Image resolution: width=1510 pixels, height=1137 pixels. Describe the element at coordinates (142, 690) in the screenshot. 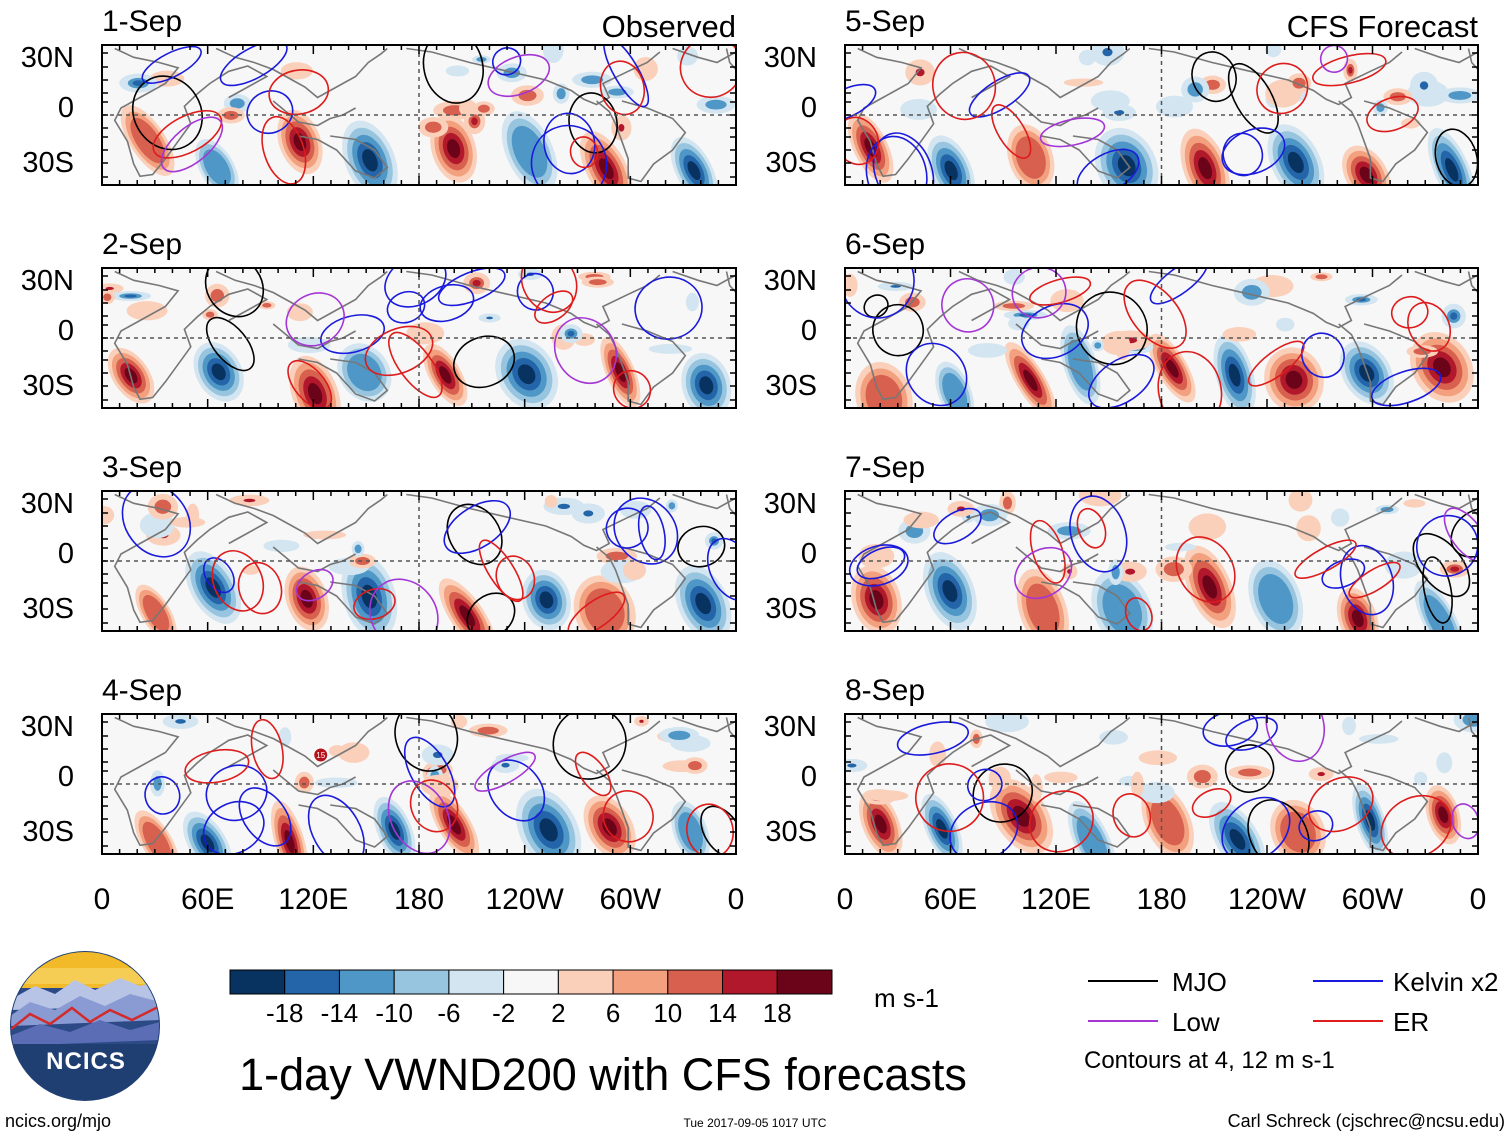

I see `panel-date-label: 4-Sep` at that location.